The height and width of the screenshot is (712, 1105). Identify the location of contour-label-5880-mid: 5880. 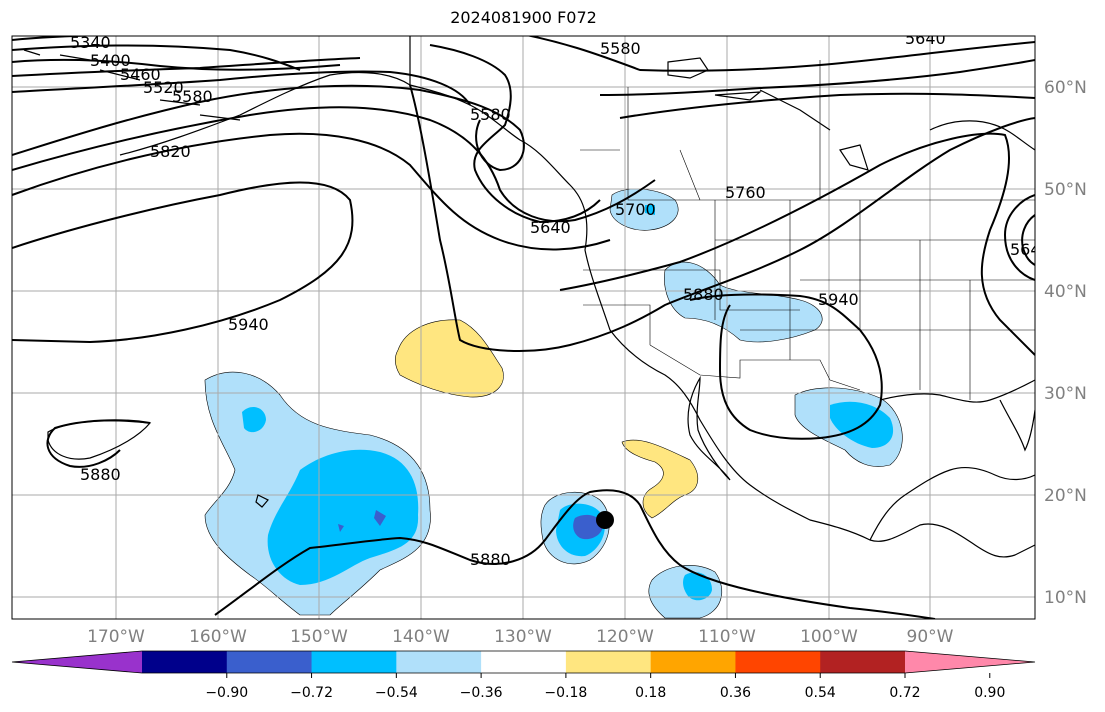
(703, 294).